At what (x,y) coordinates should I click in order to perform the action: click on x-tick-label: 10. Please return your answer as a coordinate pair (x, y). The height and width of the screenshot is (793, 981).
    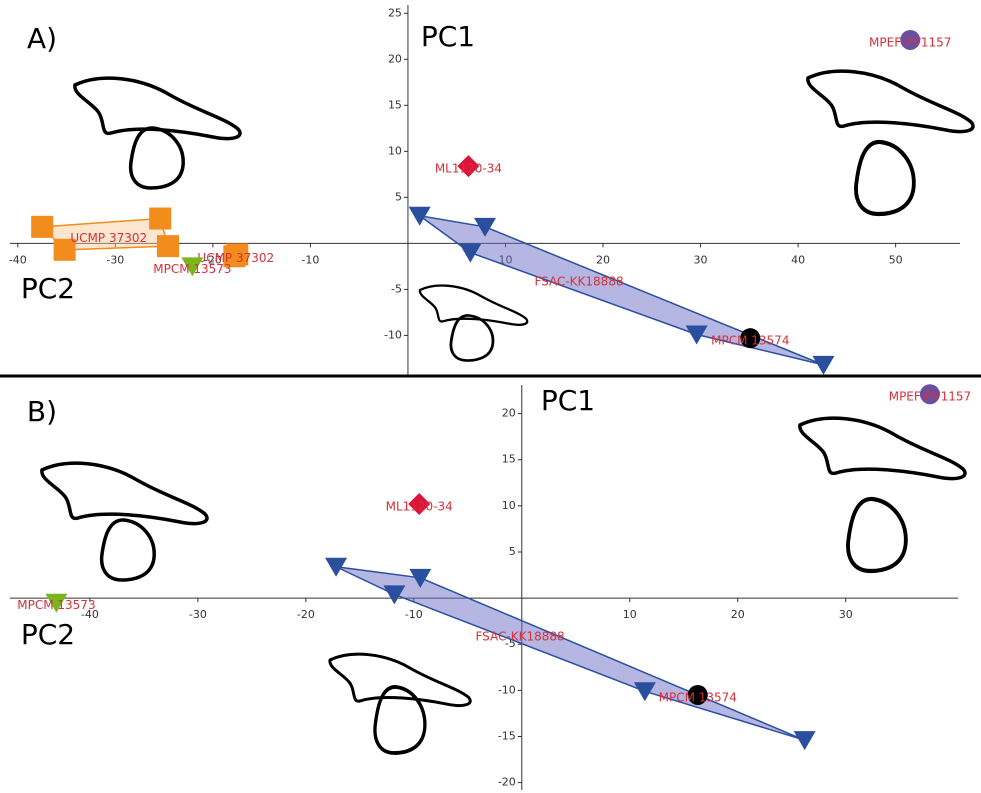
    Looking at the image, I should click on (630, 614).